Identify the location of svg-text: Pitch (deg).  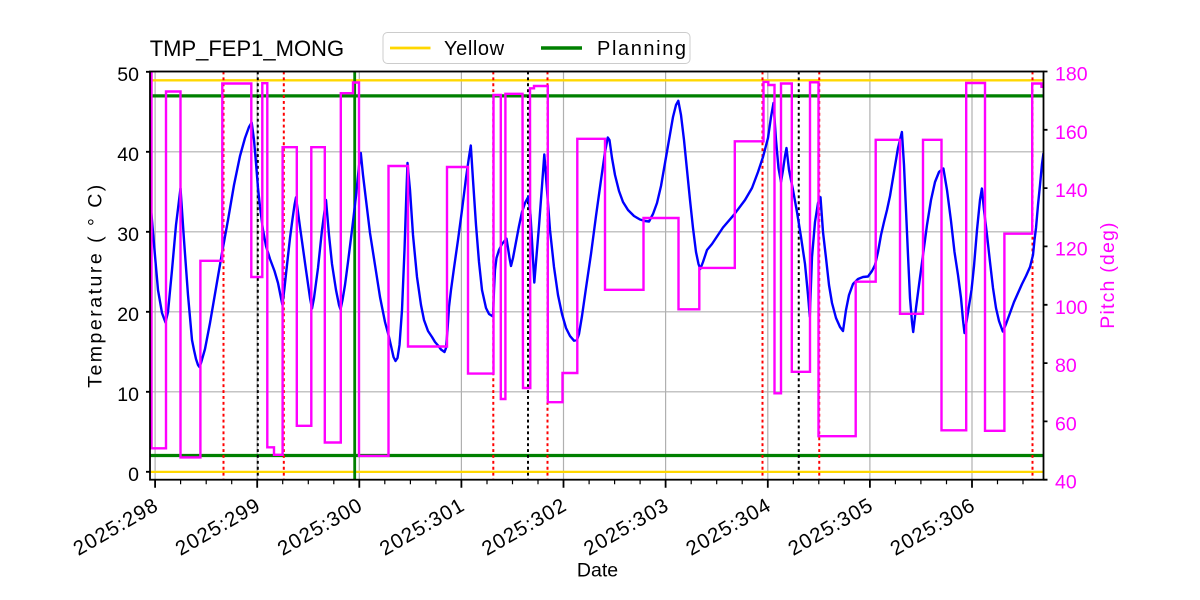
(1108, 275).